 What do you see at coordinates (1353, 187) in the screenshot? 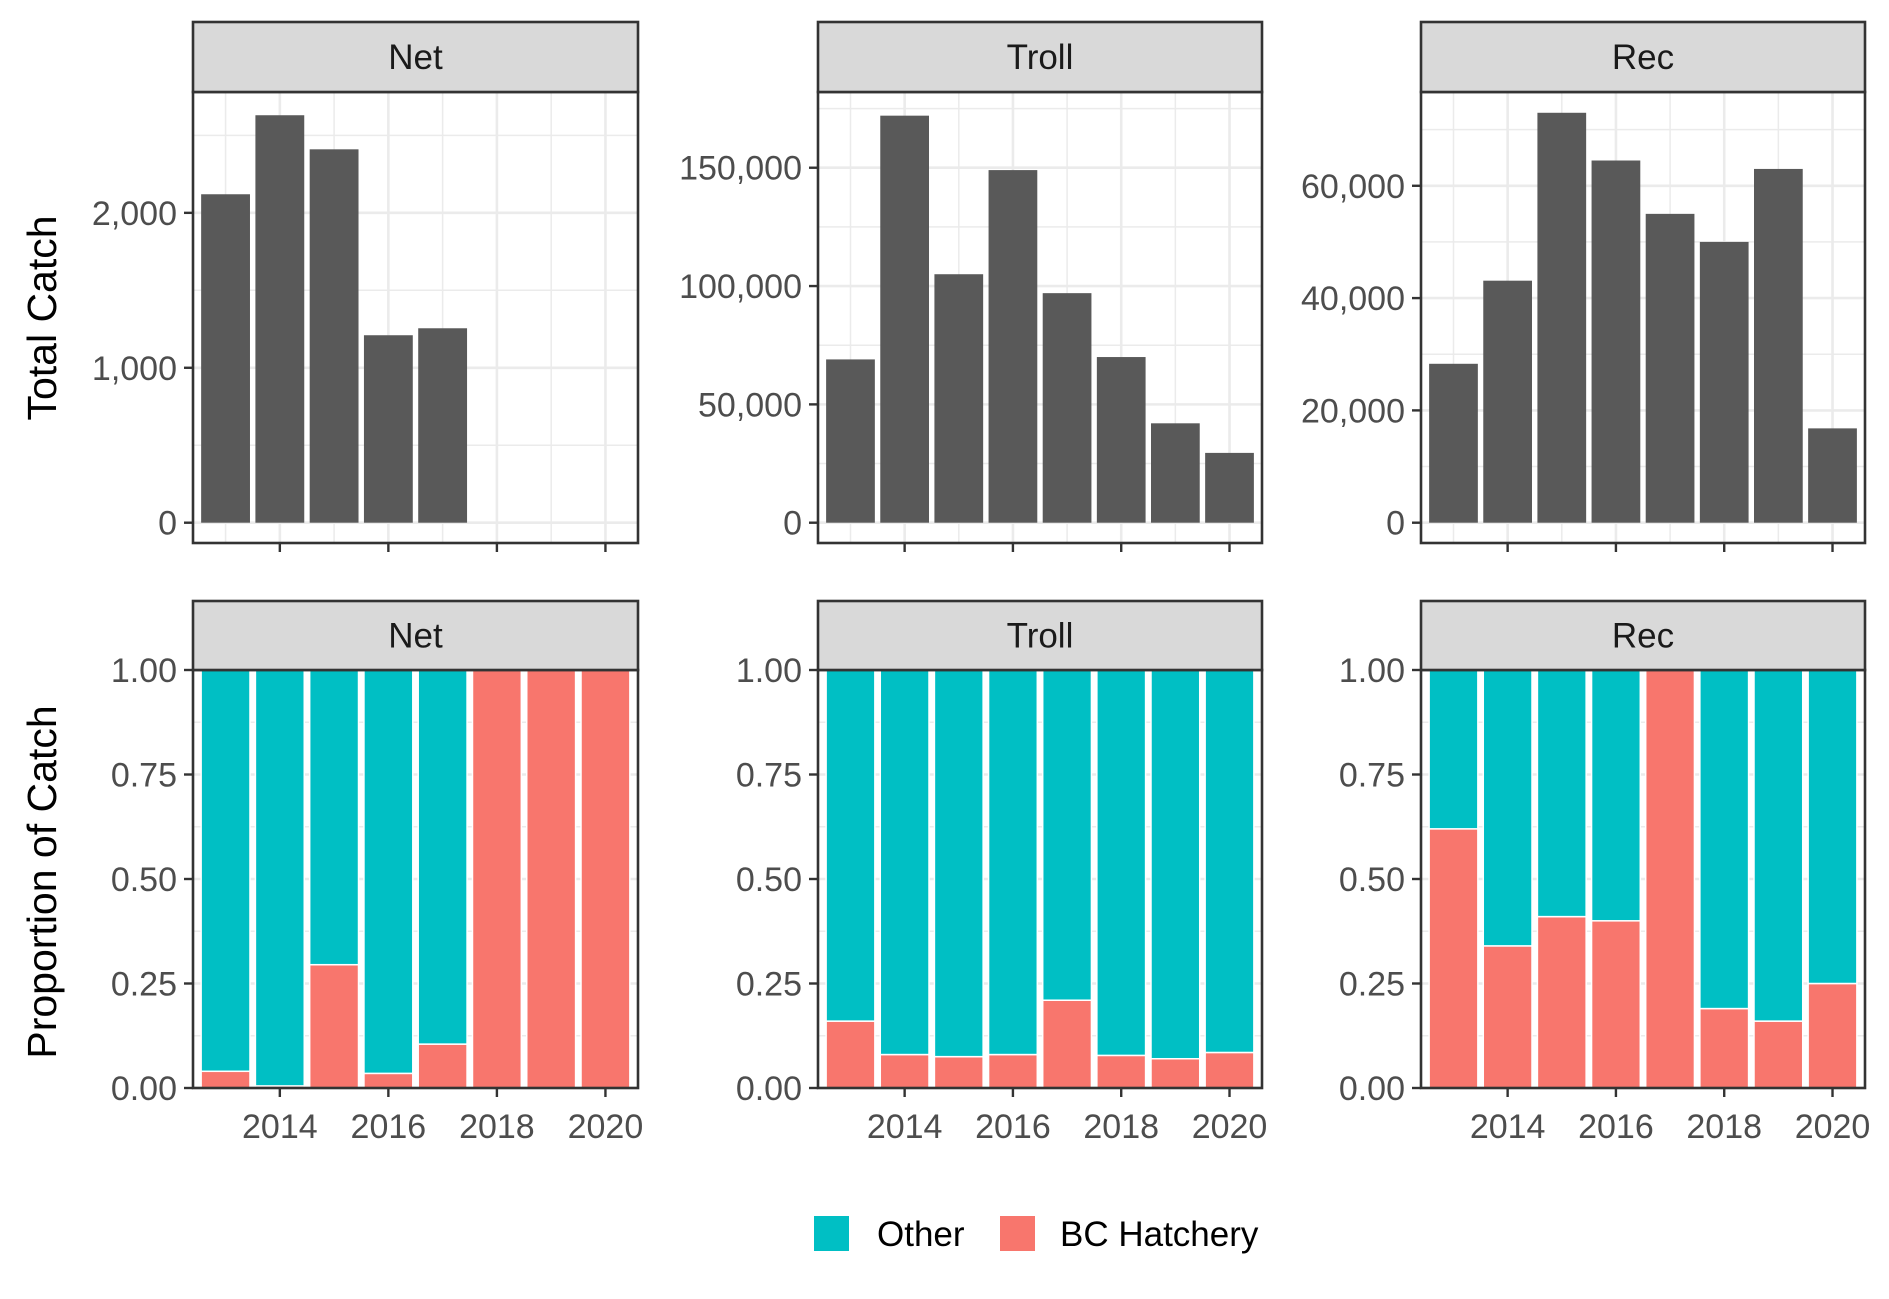
I see `y-tick-label: 60,000` at bounding box center [1353, 187].